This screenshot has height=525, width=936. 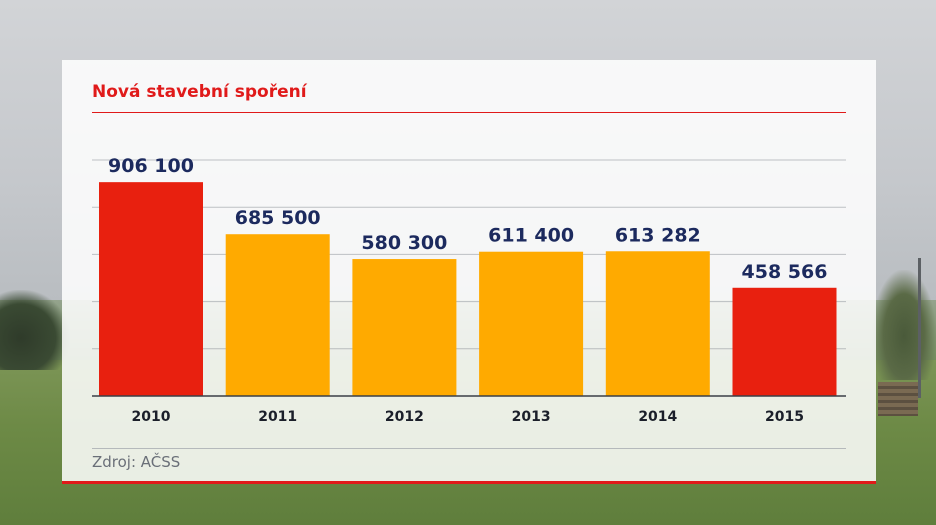 What do you see at coordinates (199, 92) in the screenshot?
I see `chart-title: Nová stavební spoření` at bounding box center [199, 92].